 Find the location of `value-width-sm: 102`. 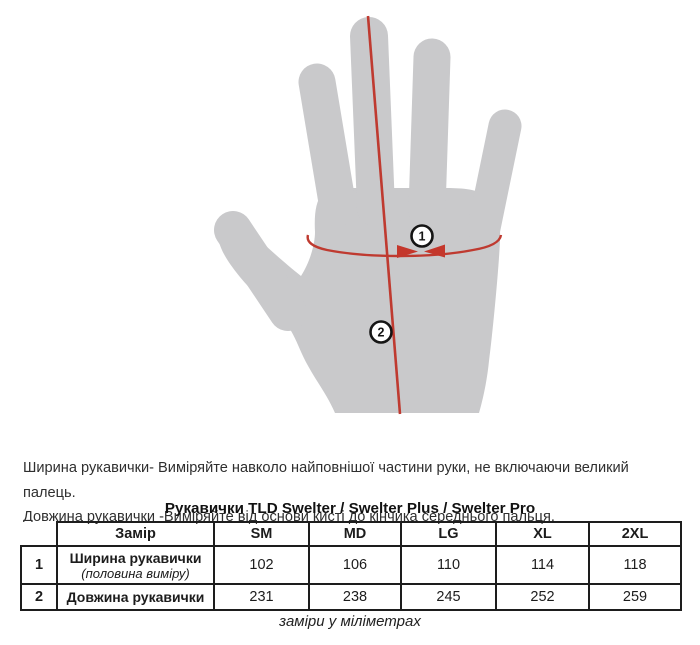

value-width-sm: 102 is located at coordinates (261, 565).